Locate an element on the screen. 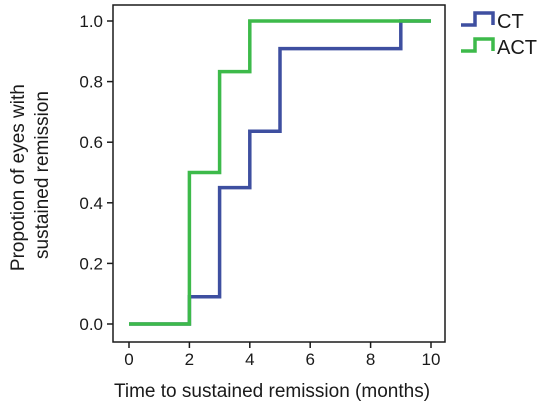 Image resolution: width=550 pixels, height=409 pixels. y-axis-label-line-1: Propotion of eyes with is located at coordinates (18, 177).